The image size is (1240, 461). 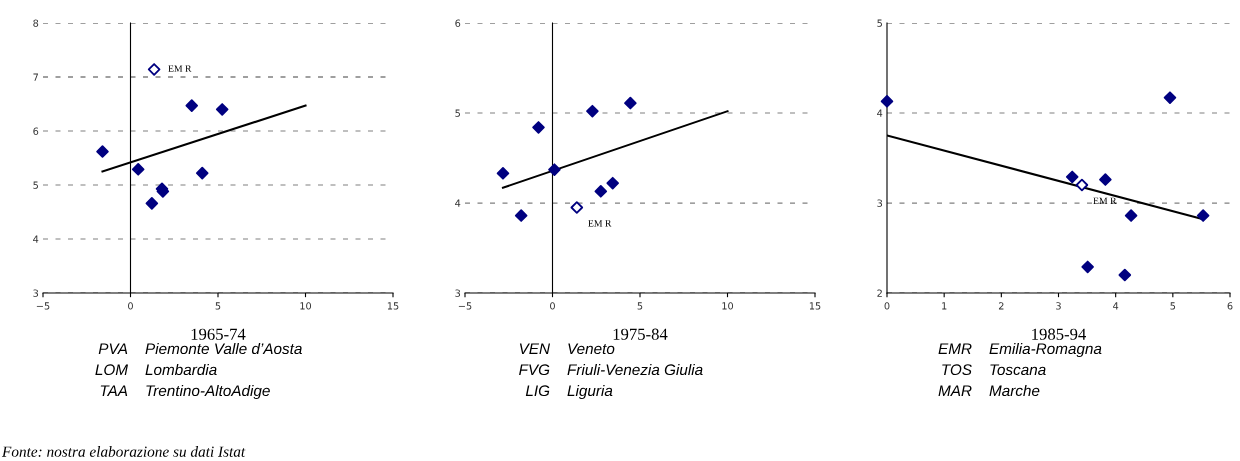 What do you see at coordinates (185, 392) in the screenshot?
I see `text: TAA Trentino-AltoAdige` at bounding box center [185, 392].